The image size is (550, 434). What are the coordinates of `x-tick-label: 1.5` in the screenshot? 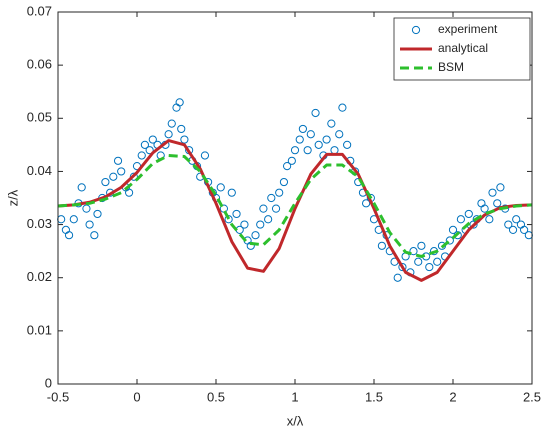 It's located at (374, 396).